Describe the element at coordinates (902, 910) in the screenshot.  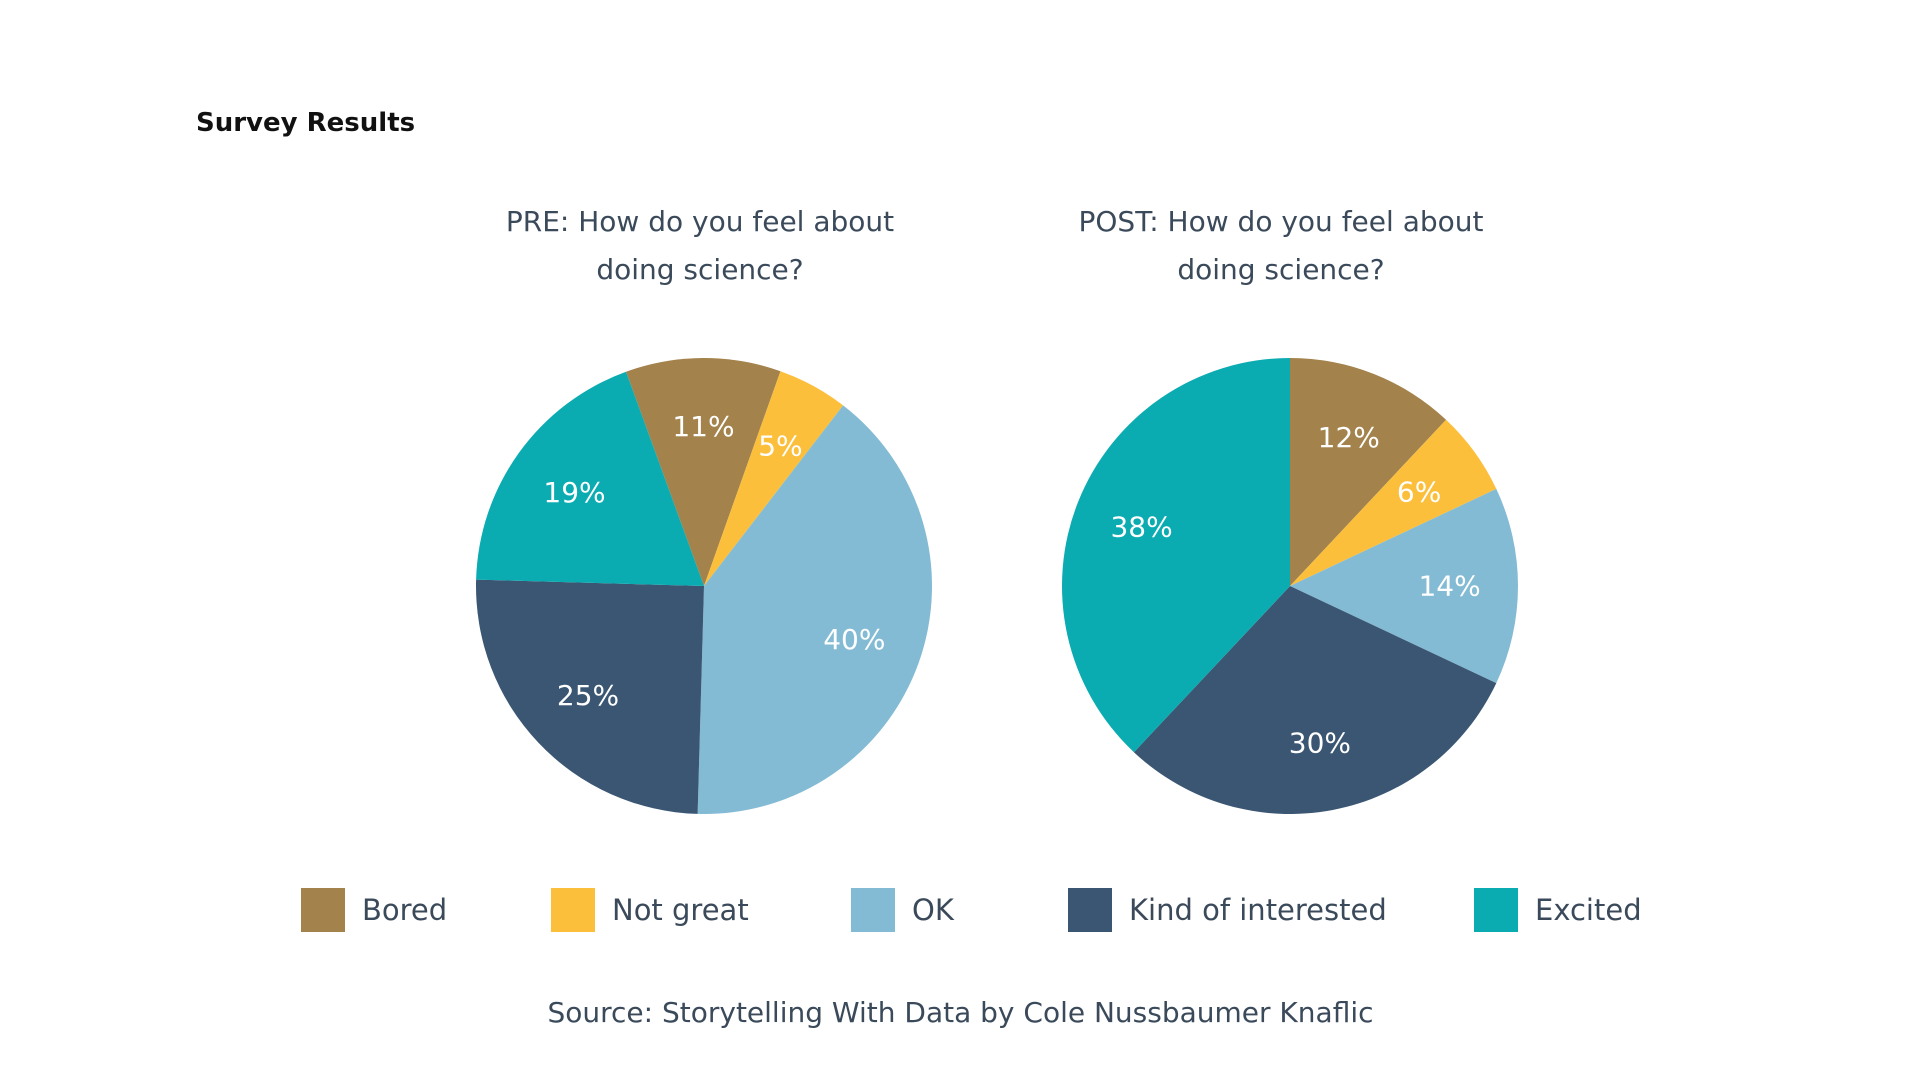
I see `legend-item-ok: OK` at that location.